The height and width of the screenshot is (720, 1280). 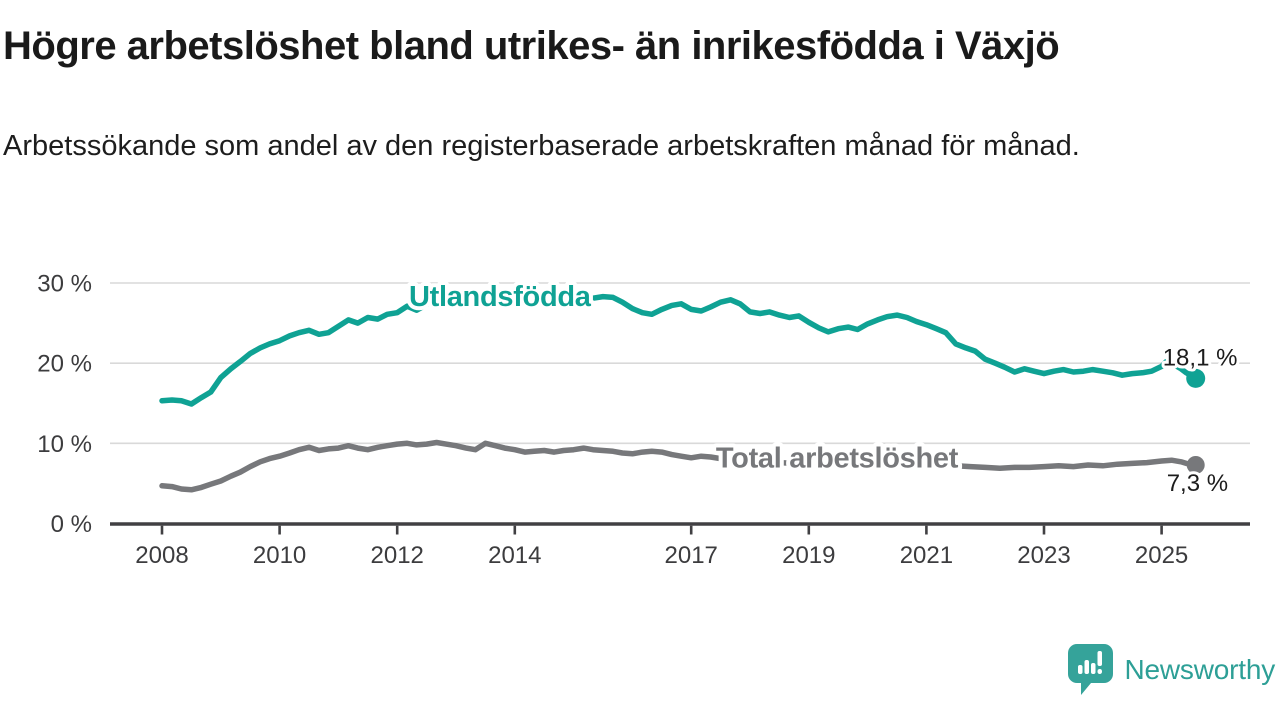 I want to click on speech-bubble-shape, so click(x=1090, y=669).